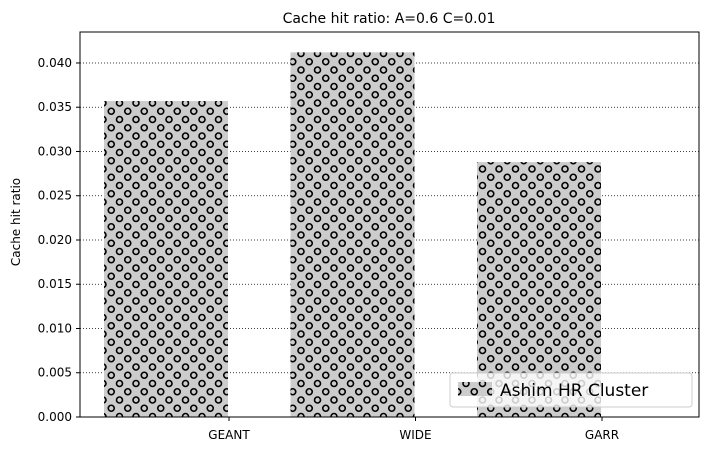  Describe the element at coordinates (55, 240) in the screenshot. I see `y-tick-label: 0.020` at that location.